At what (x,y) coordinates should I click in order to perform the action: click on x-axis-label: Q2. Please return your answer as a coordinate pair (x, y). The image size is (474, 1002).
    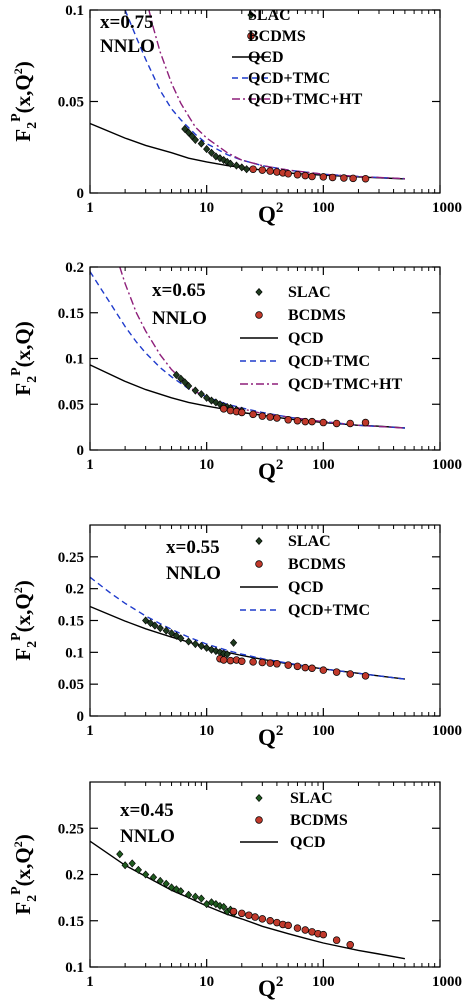
    Looking at the image, I should click on (270, 470).